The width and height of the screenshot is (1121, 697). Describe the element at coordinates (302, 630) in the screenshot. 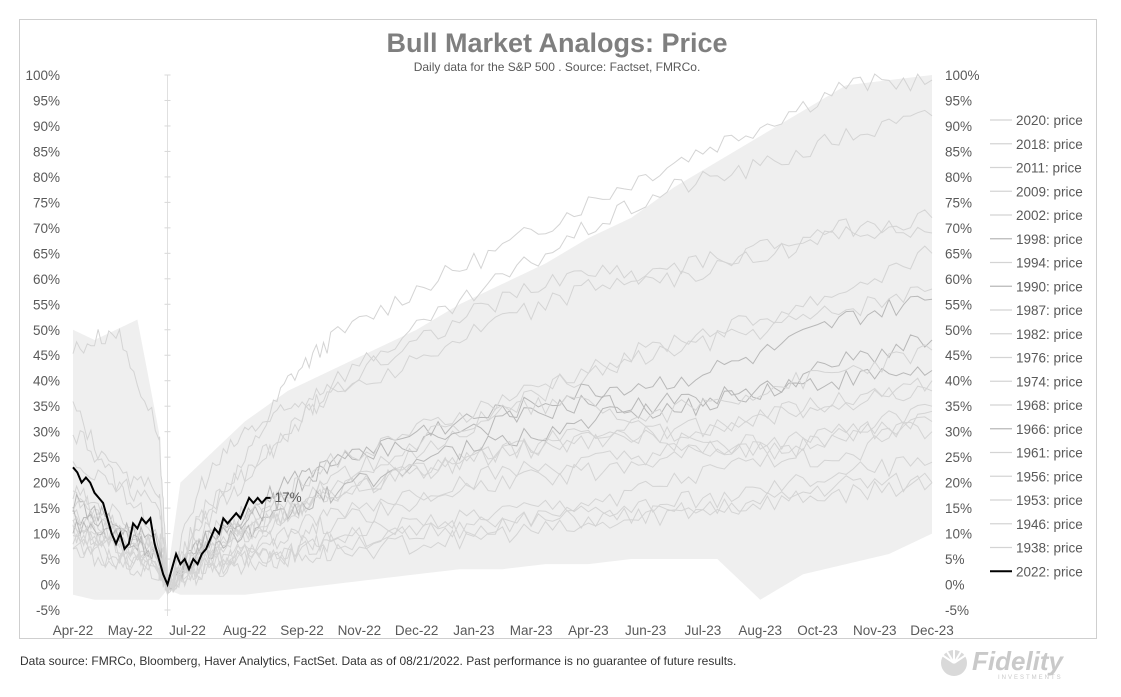

I see `x-tick-label: Sep-22` at that location.